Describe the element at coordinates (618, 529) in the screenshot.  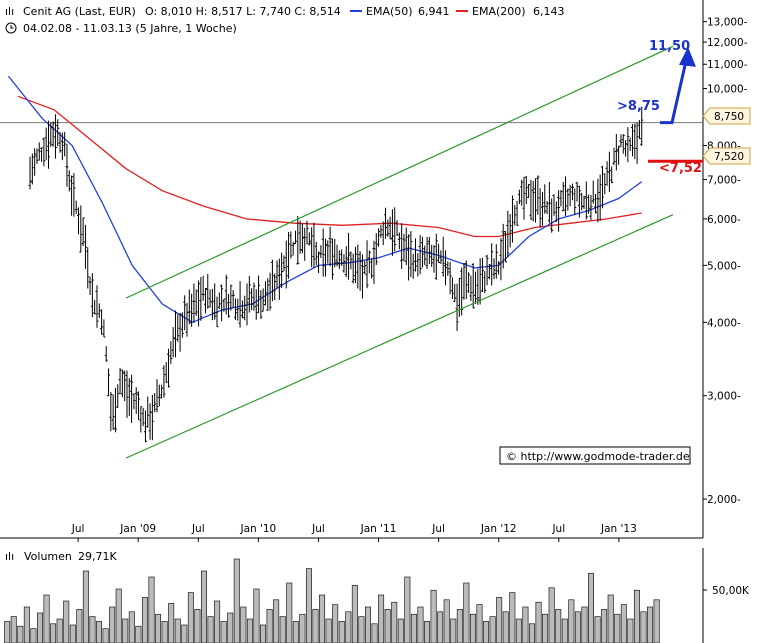
I see `x-tick-label: Jan '13` at that location.